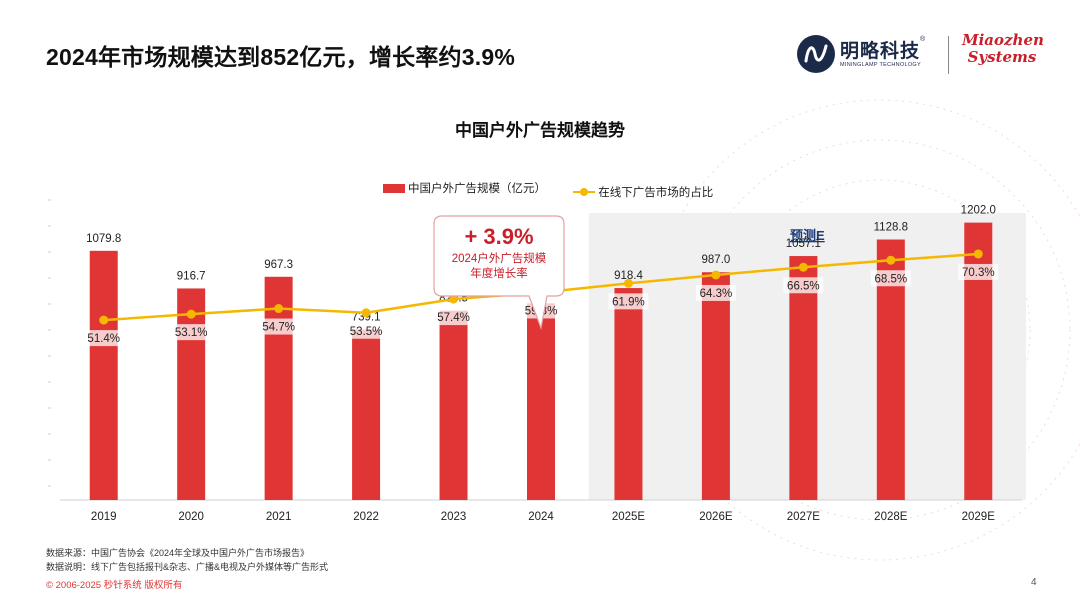  I want to click on miaozhen-logo: Miaozhen Systems, so click(1003, 48).